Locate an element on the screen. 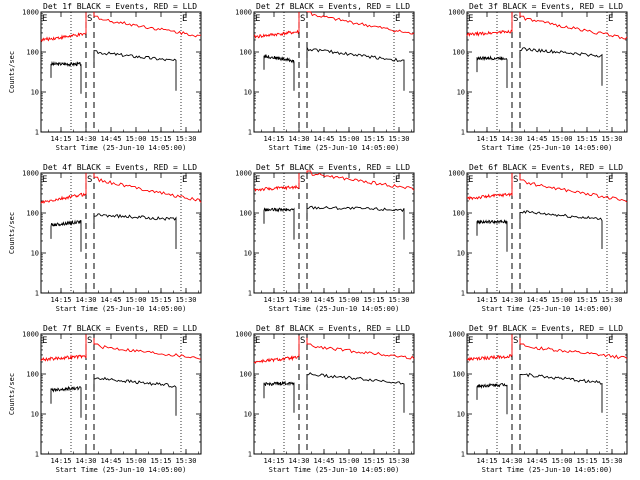 The width and height of the screenshot is (640, 480). panel-title: Det 3f BLACK = Events, RED = LLD is located at coordinates (546, 6).